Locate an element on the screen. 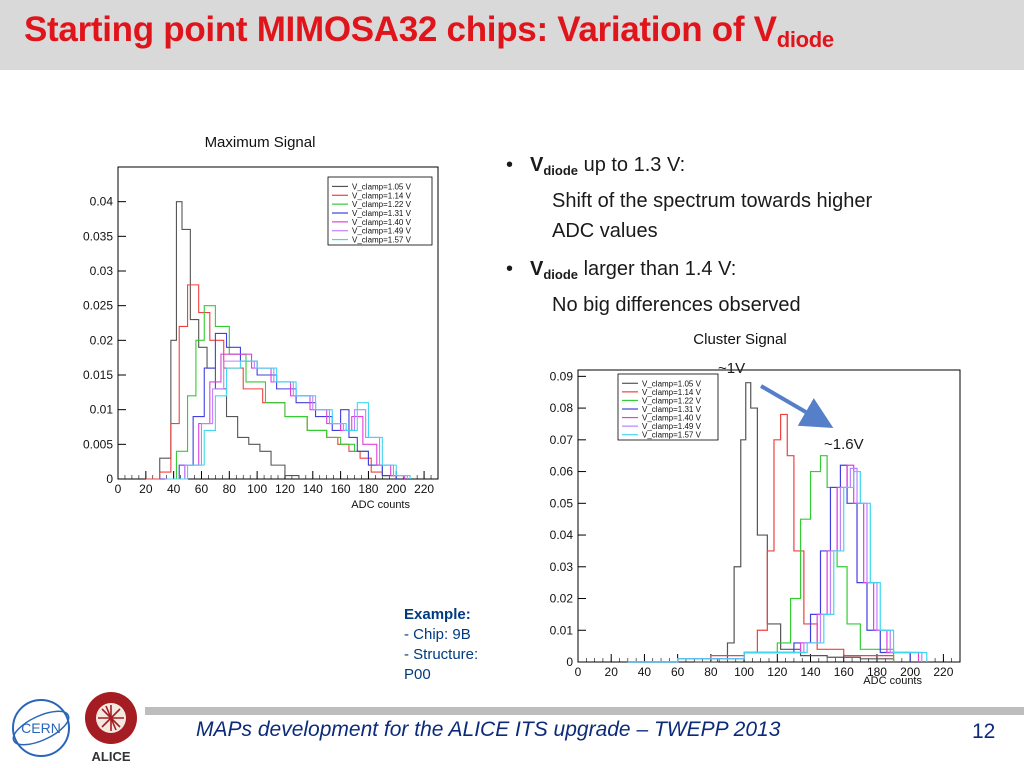  chart-title: Cluster Signal is located at coordinates (739, 339).